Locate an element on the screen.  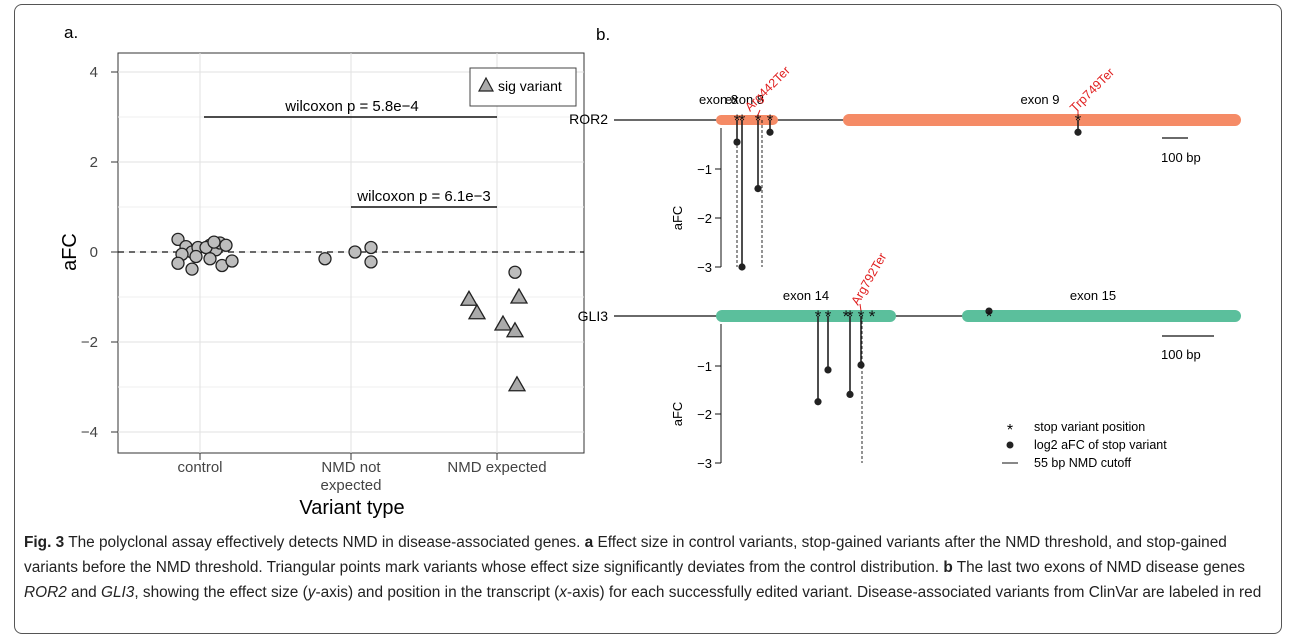
gene-label-ror2: ROR2 is located at coordinates (588, 119).